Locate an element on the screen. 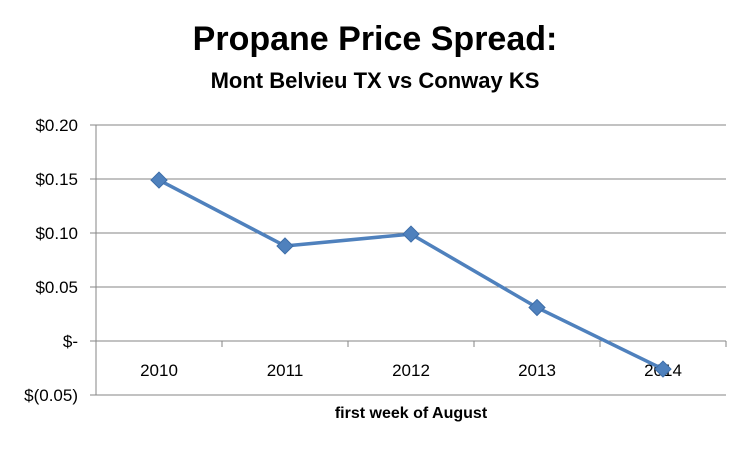 Image resolution: width=750 pixels, height=450 pixels. x-tick-labels: 20102011201220132014 is located at coordinates (411, 370).